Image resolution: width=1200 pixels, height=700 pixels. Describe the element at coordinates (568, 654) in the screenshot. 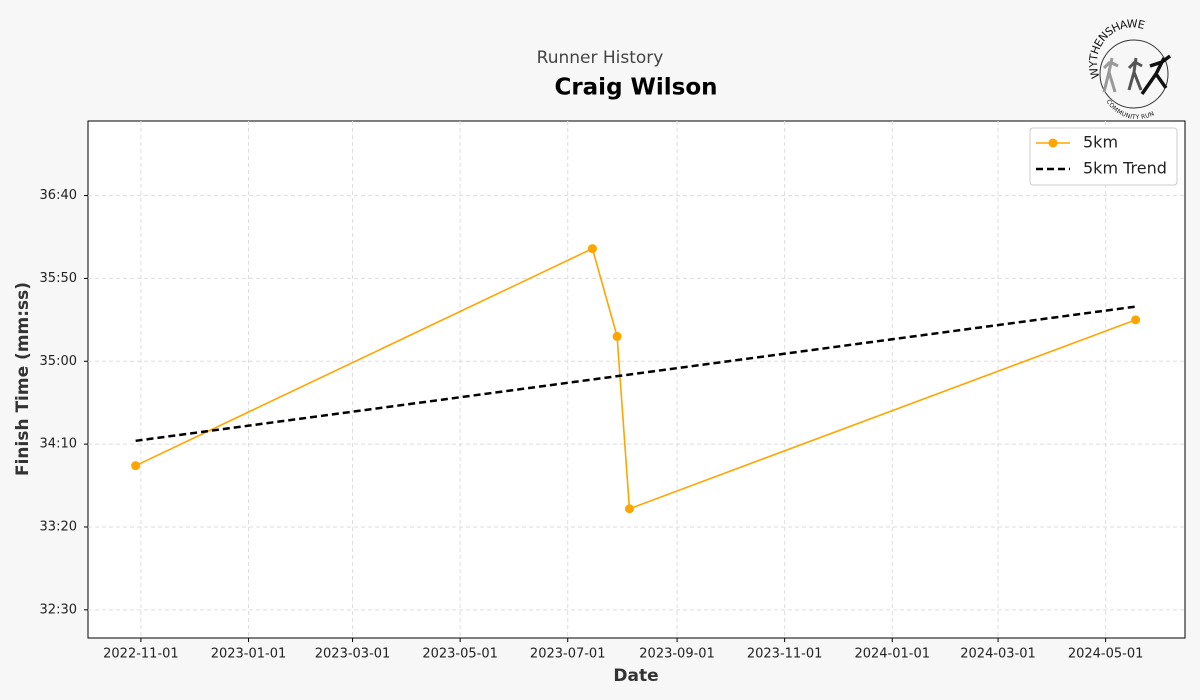

I see `x-tick-label: 2023-07-01` at that location.